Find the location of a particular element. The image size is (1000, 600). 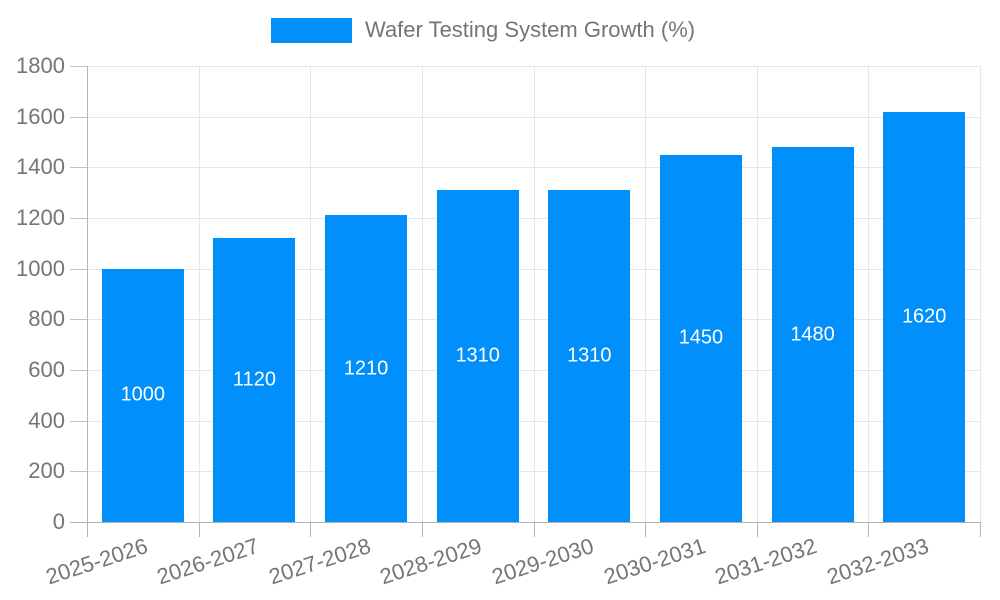

y-axis-tick-label: 200 is located at coordinates (46, 471).